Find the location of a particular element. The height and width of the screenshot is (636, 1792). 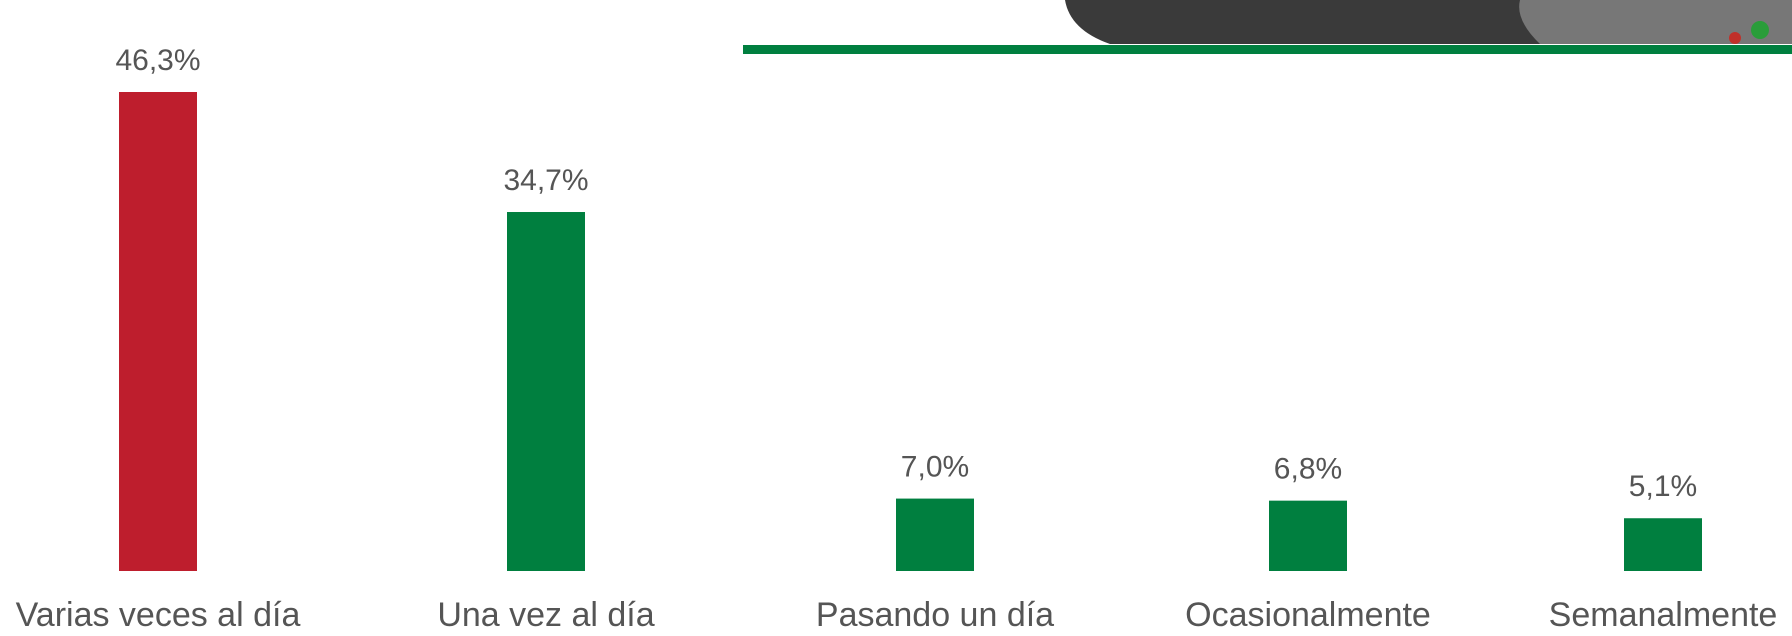

category-label: Semanalmente is located at coordinates (1663, 615).